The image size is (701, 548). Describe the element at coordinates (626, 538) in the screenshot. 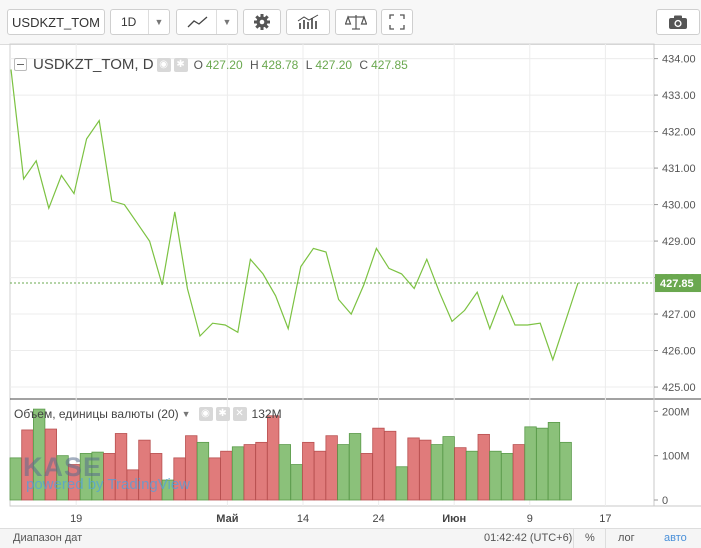

I see `log-toggle: лог` at that location.